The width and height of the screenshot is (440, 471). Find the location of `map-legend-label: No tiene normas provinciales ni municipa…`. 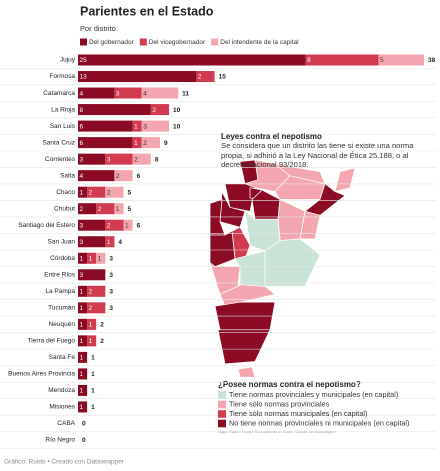

map-legend-label: No tiene normas provinciales ni municipa… is located at coordinates (319, 422).